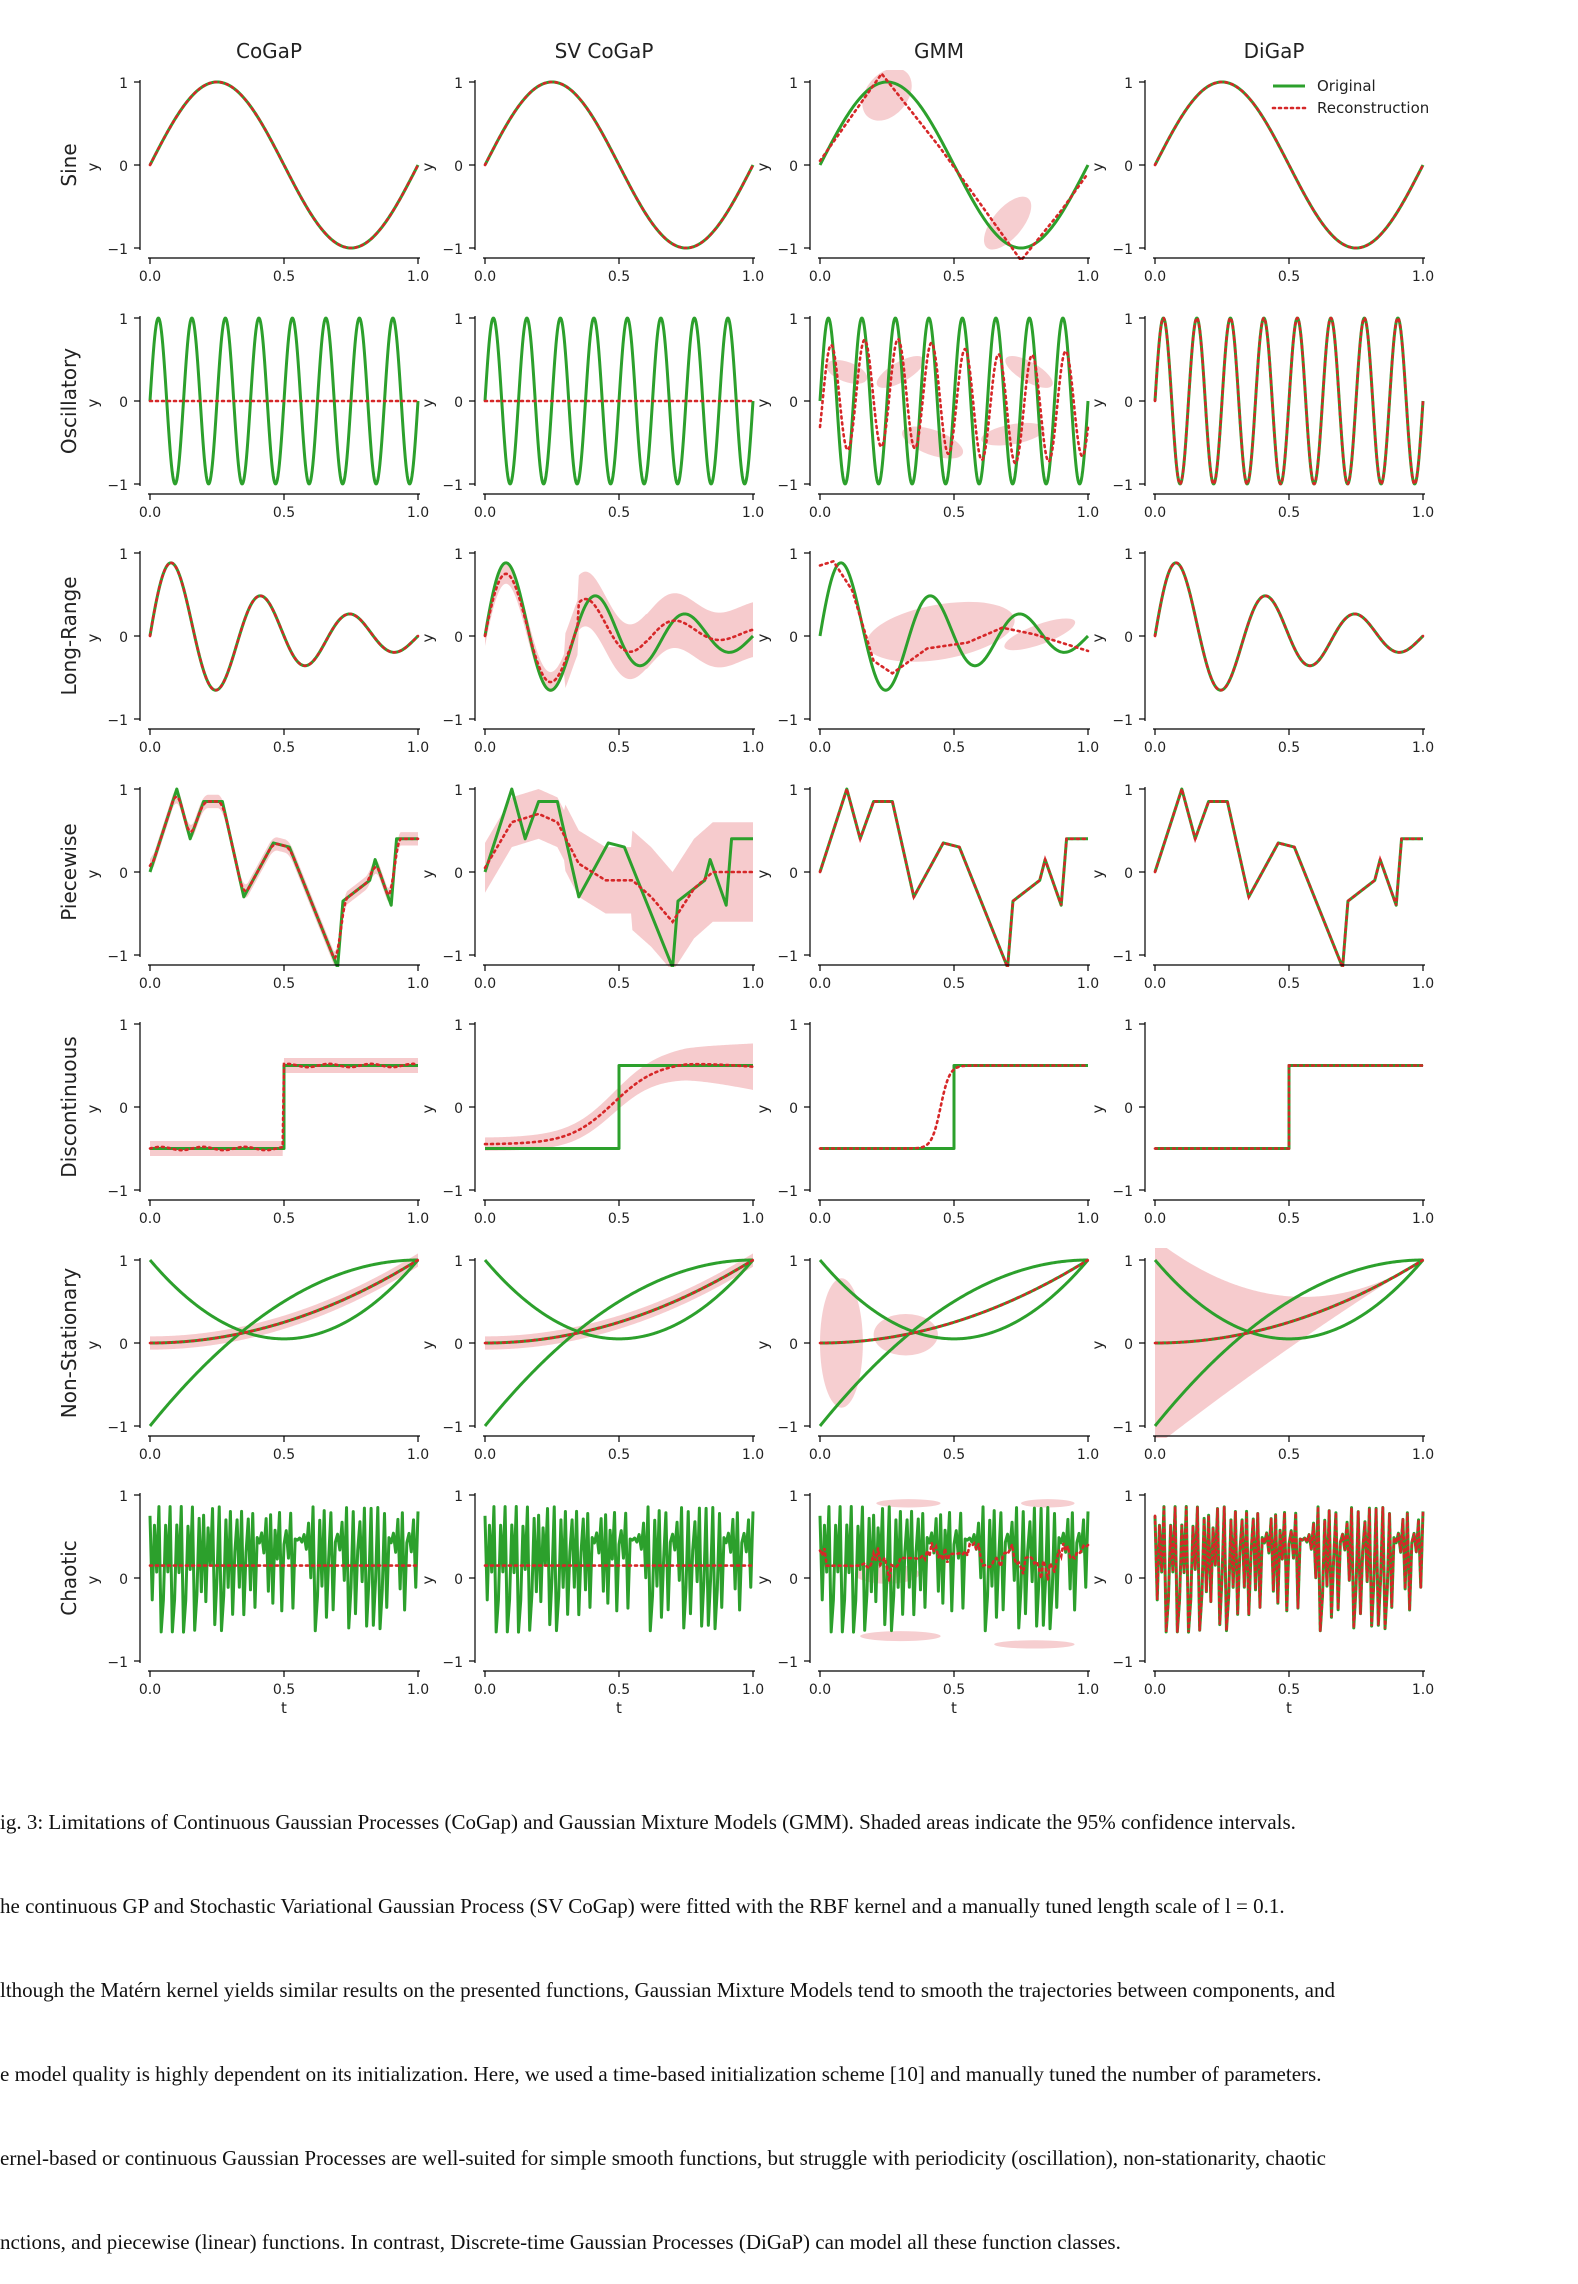 Image resolution: width=1578 pixels, height=2284 pixels. I want to click on panel-piecewise-sv-cogap: 1 0 −1 0.0 0.5 1.0 y, so click(591, 887).